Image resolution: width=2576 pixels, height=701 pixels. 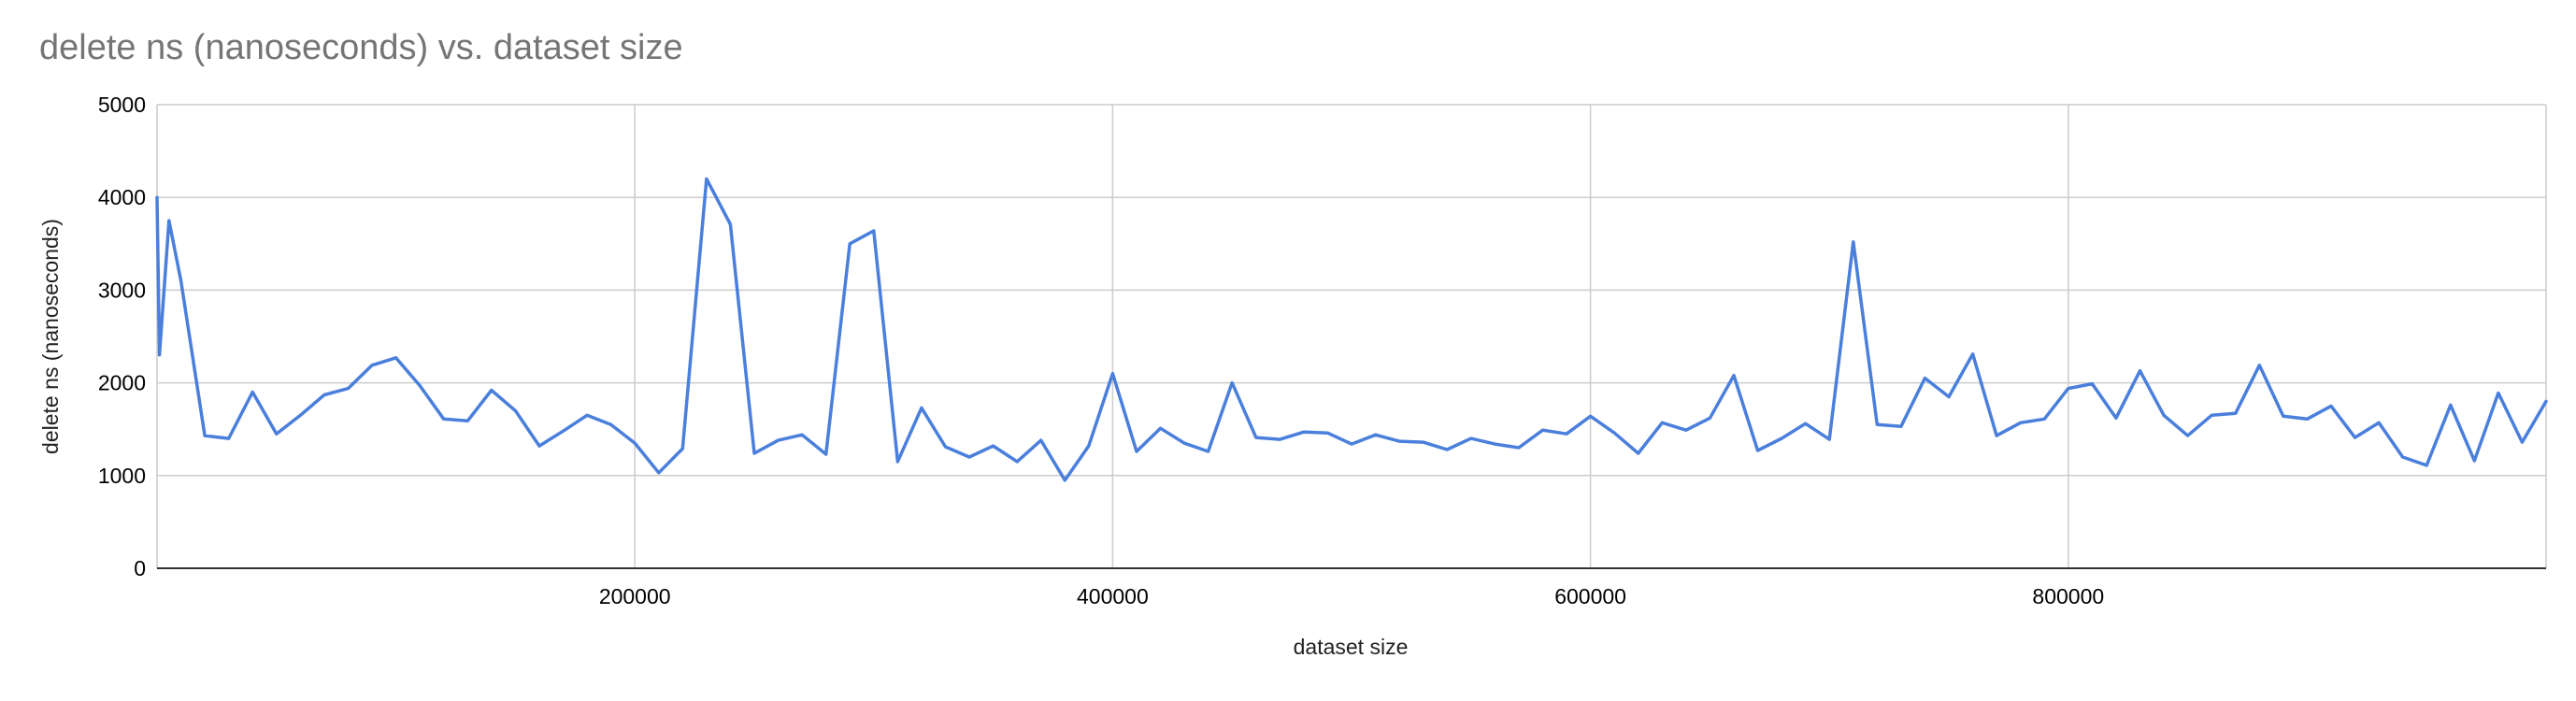 What do you see at coordinates (635, 596) in the screenshot?
I see `x-tick-label: 200000` at bounding box center [635, 596].